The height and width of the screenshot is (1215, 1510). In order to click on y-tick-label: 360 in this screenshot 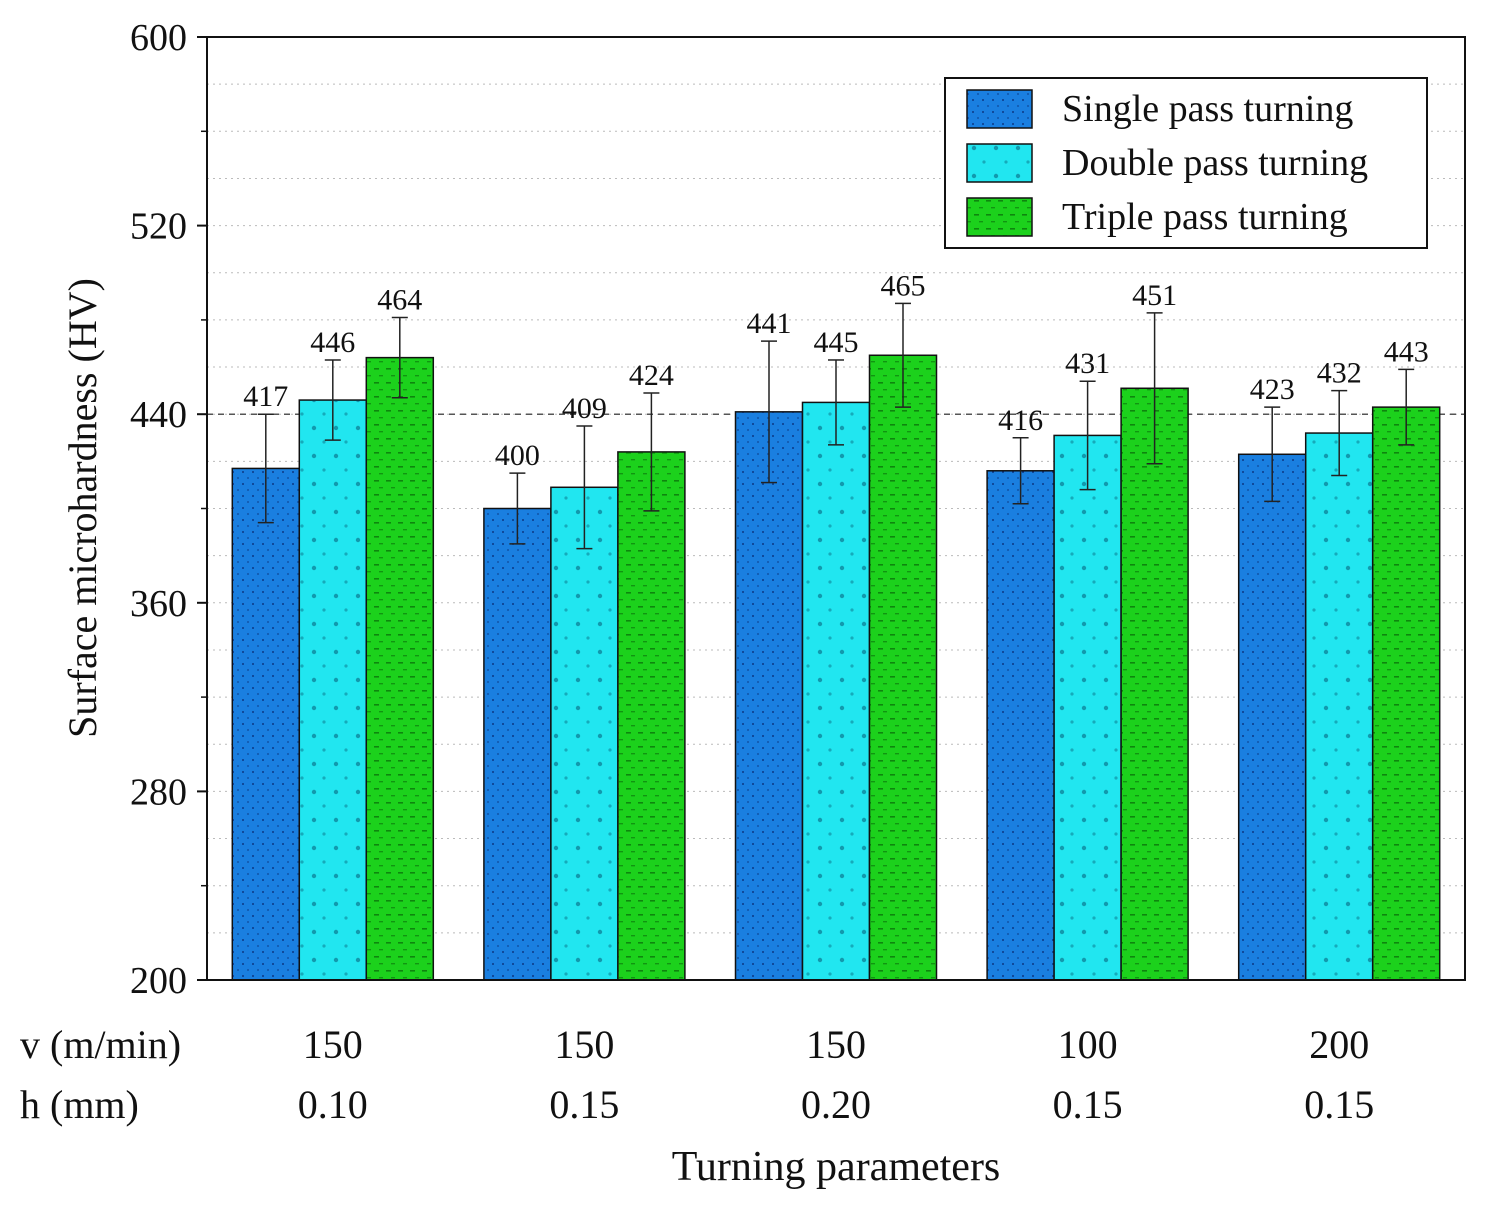, I will do `click(158, 604)`.